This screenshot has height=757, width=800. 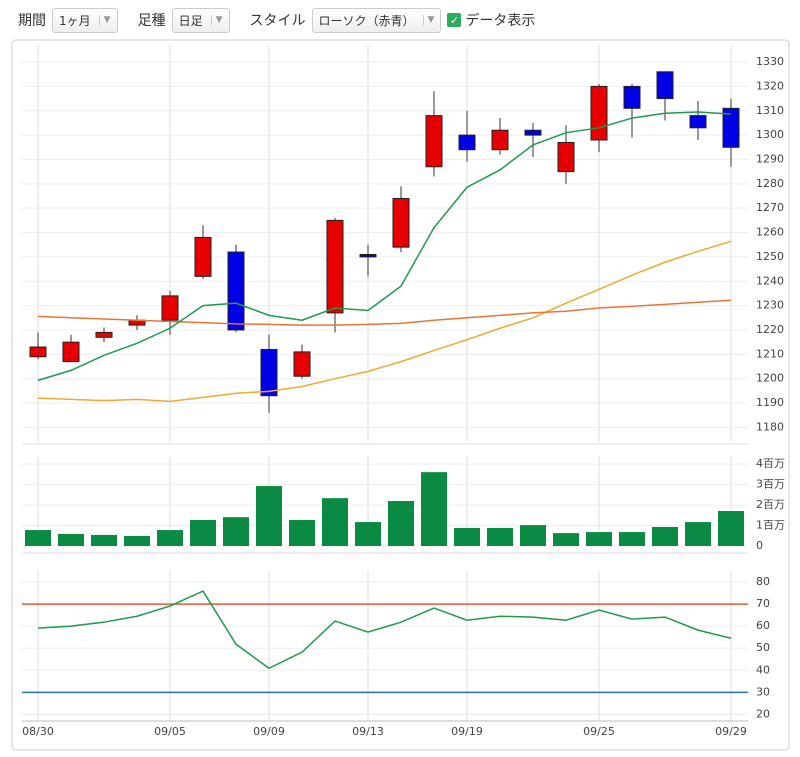 I want to click on select-value: 日足, so click(x=190, y=20).